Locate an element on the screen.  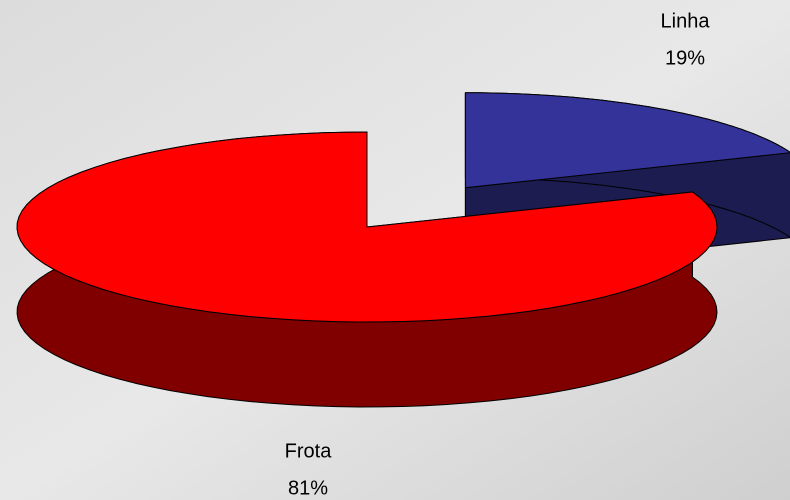
slice-label: Frota is located at coordinates (309, 451).